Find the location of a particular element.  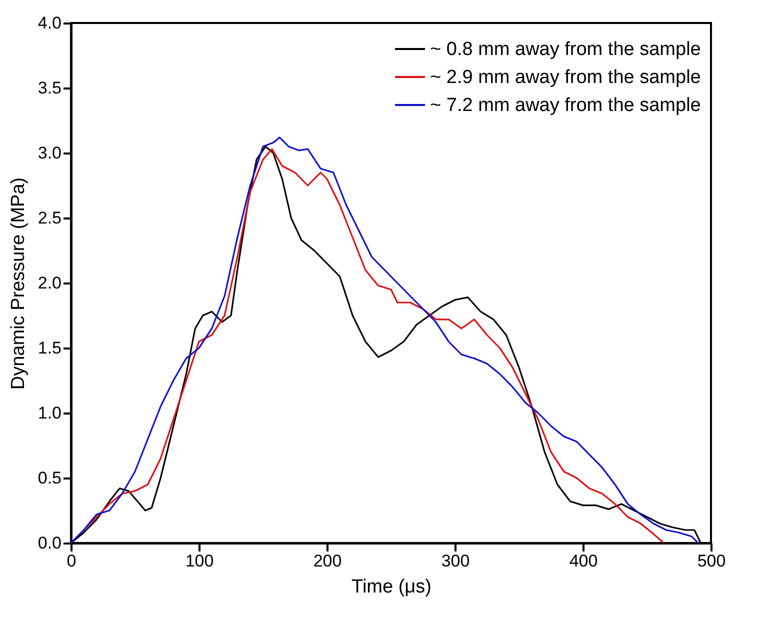

x-tick-label: 200 is located at coordinates (327, 561).